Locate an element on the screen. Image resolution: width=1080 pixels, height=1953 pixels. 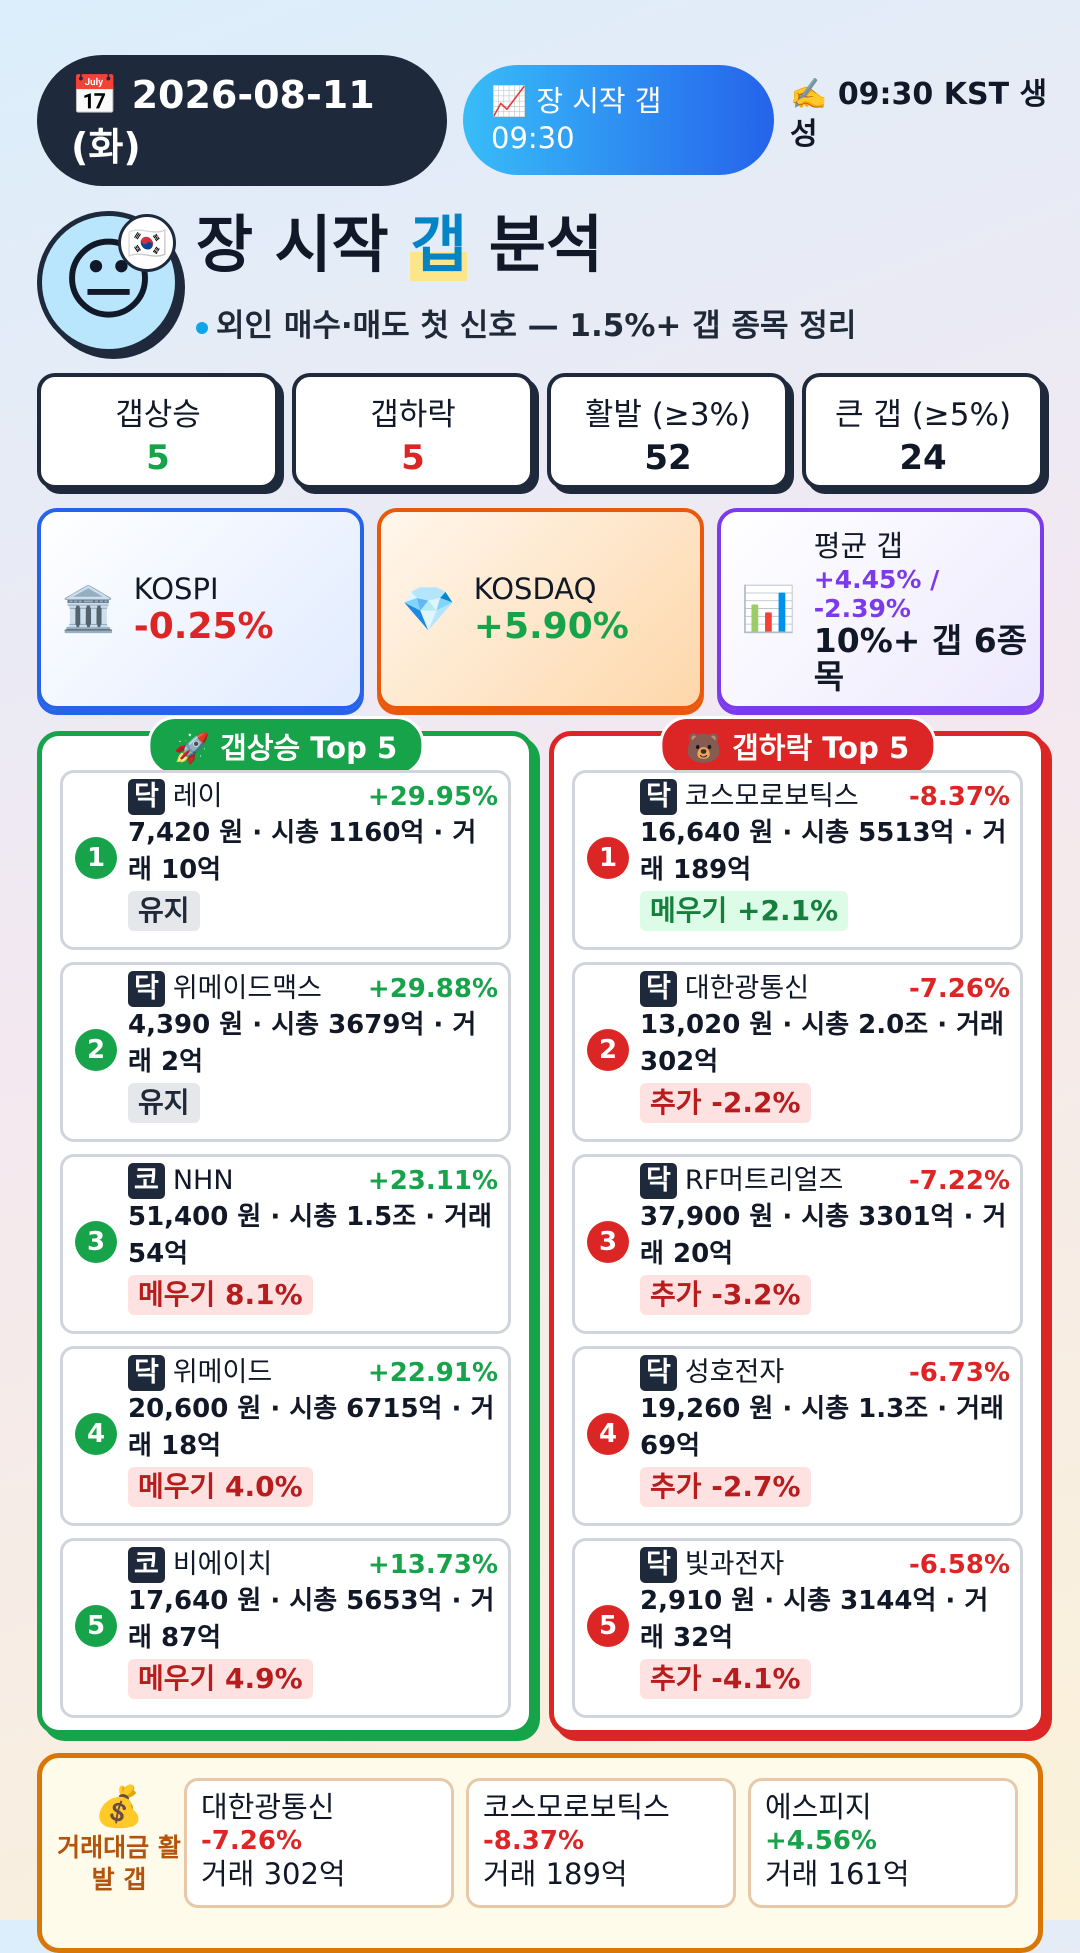
stat-card: 큰 갭 (≥5%) 24 is located at coordinates (923, 431).